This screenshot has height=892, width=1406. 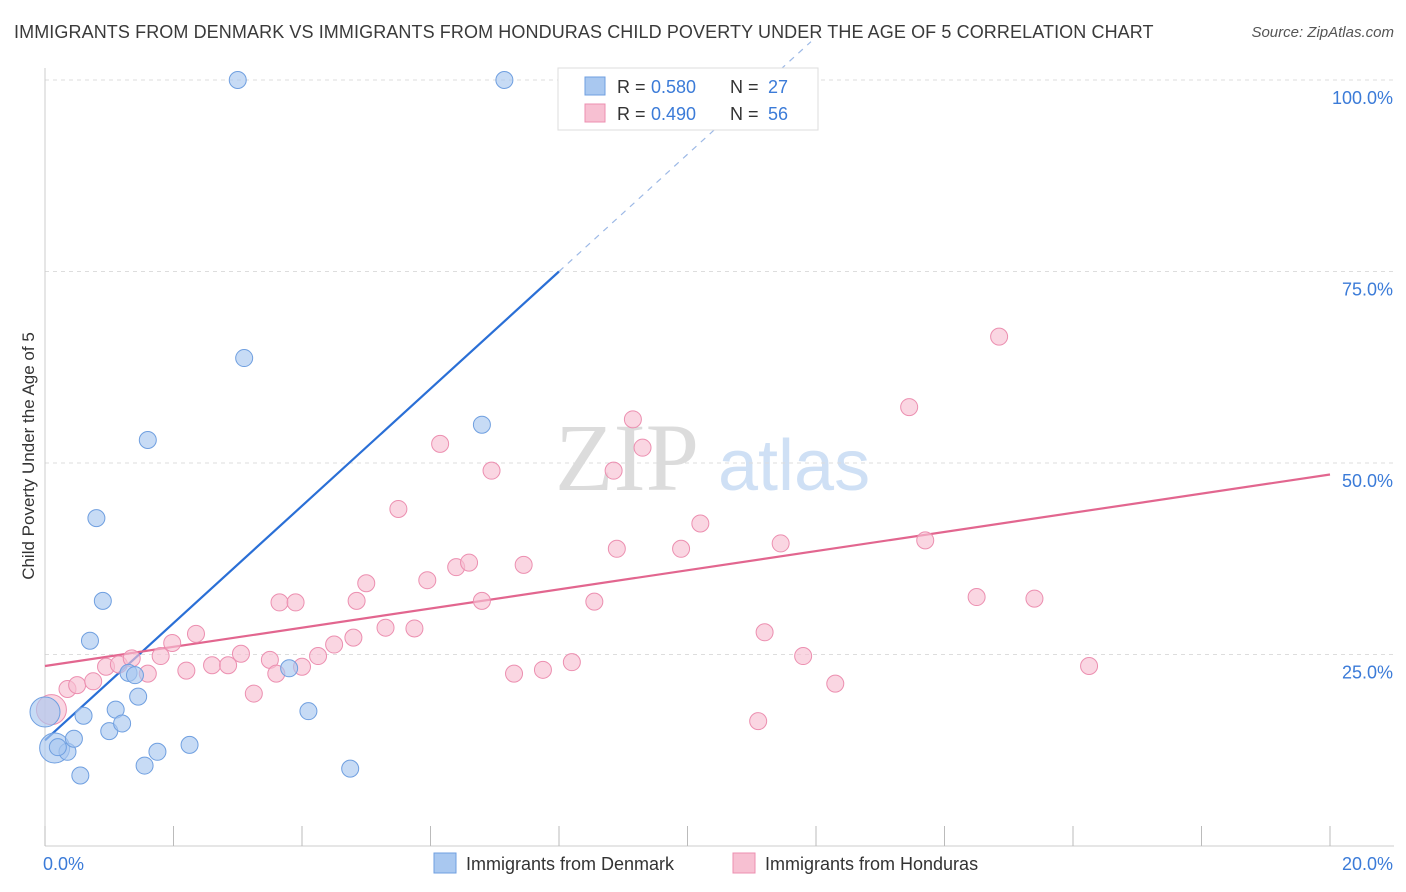 I want to click on legend-label-denmark: Immigrants from Denmark, so click(x=570, y=864).